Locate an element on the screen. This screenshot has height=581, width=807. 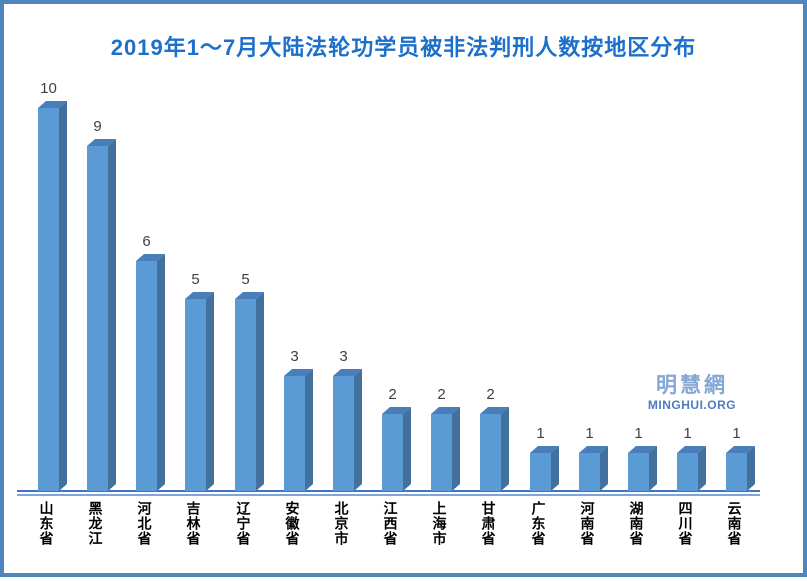
category-label: 河北省 is located at coordinates (144, 523).